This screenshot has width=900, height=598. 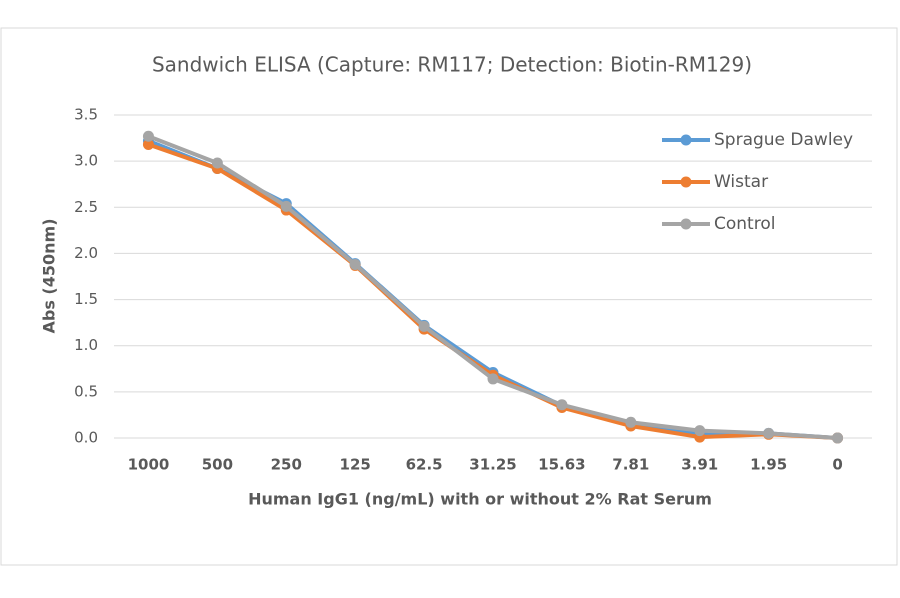 What do you see at coordinates (630, 465) in the screenshot?
I see `x-tick-label: 7.81` at bounding box center [630, 465].